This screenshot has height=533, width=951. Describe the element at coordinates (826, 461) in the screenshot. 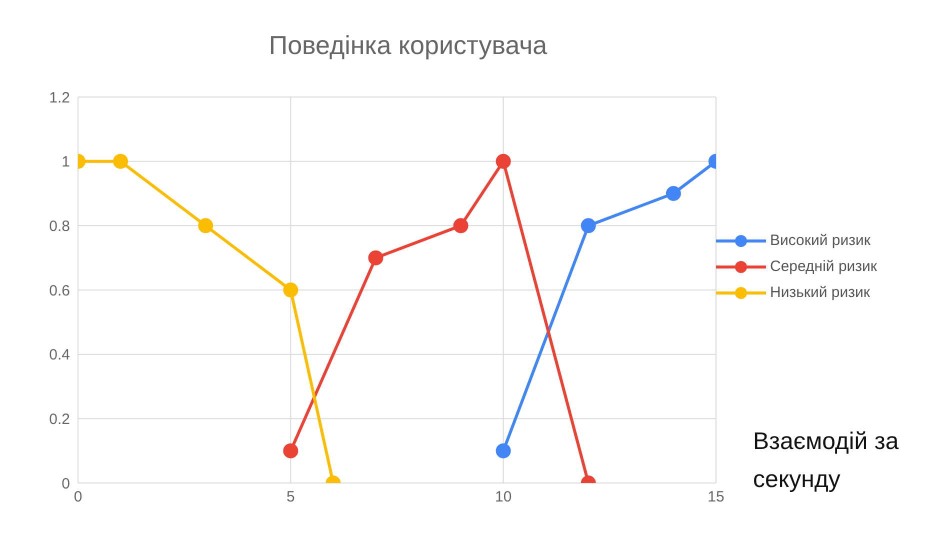

I see `x-axis-title: Взаємодій за секунду` at that location.